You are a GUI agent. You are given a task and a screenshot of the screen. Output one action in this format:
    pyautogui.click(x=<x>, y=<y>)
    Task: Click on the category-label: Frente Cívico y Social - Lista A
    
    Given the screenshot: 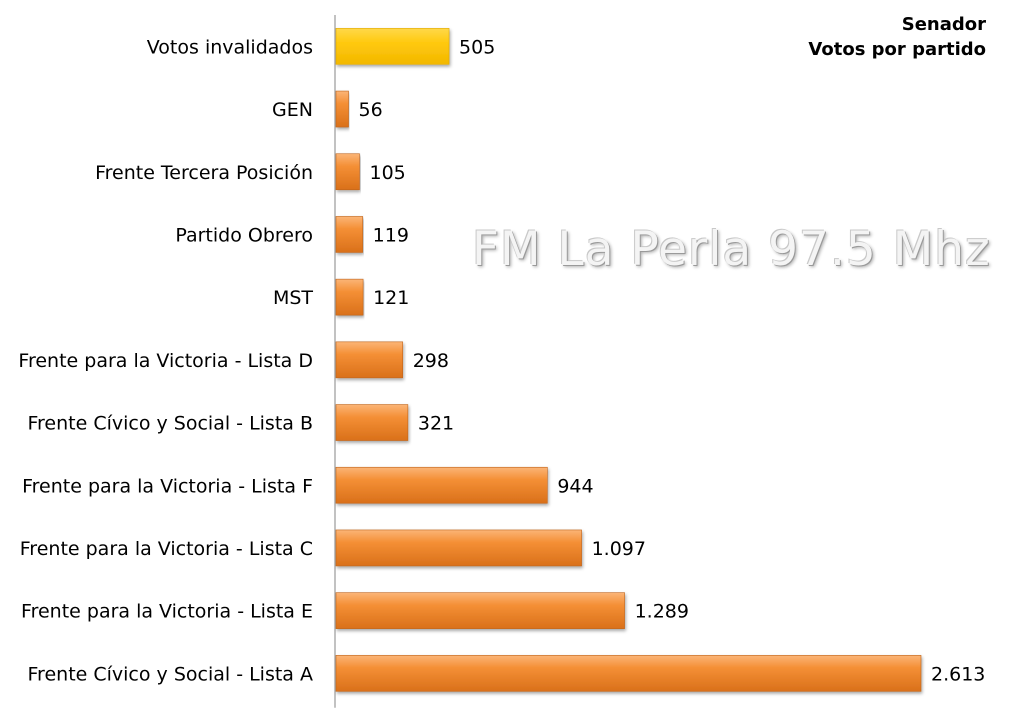 What is the action you would take?
    pyautogui.click(x=170, y=674)
    